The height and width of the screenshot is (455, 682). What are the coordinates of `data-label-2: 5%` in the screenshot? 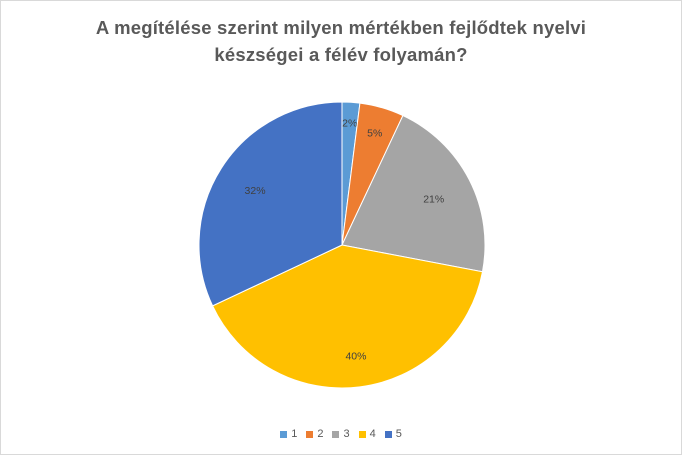 It's located at (374, 133).